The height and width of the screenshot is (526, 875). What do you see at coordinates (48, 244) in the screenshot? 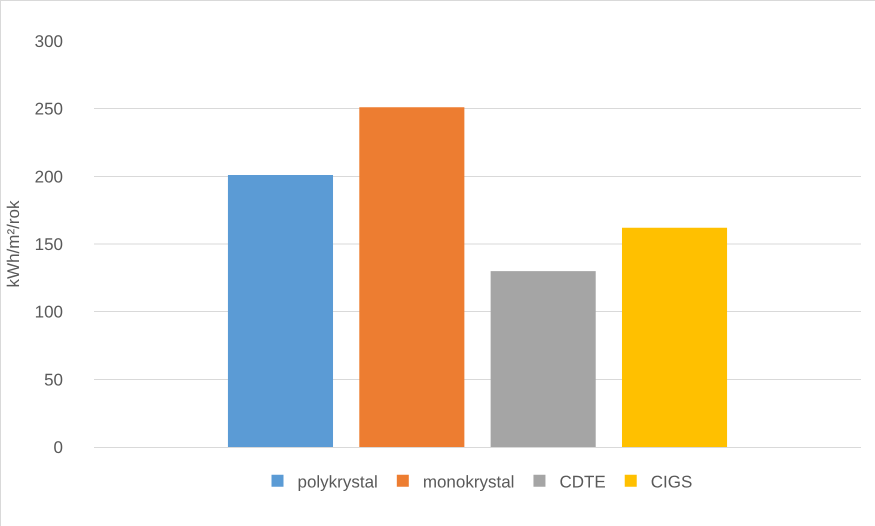
I see `y-tick-label: 150` at bounding box center [48, 244].